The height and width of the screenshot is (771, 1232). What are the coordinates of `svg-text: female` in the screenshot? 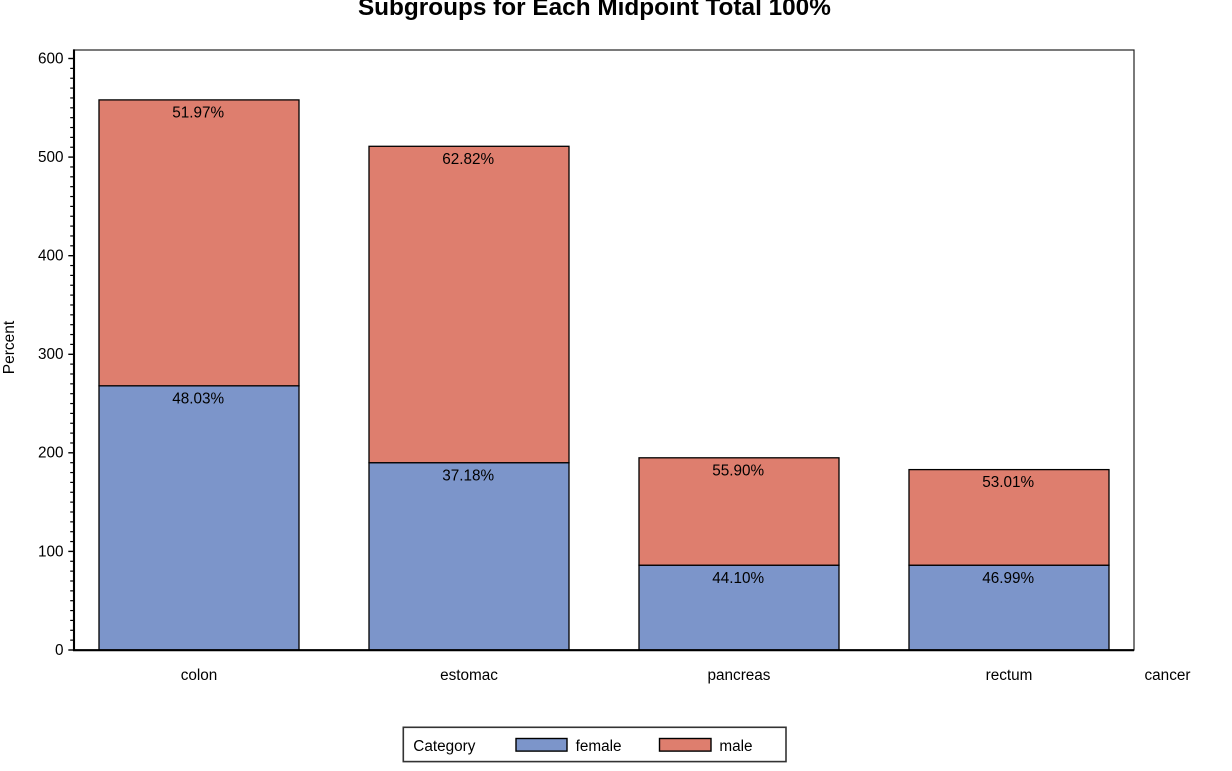 It's located at (599, 746).